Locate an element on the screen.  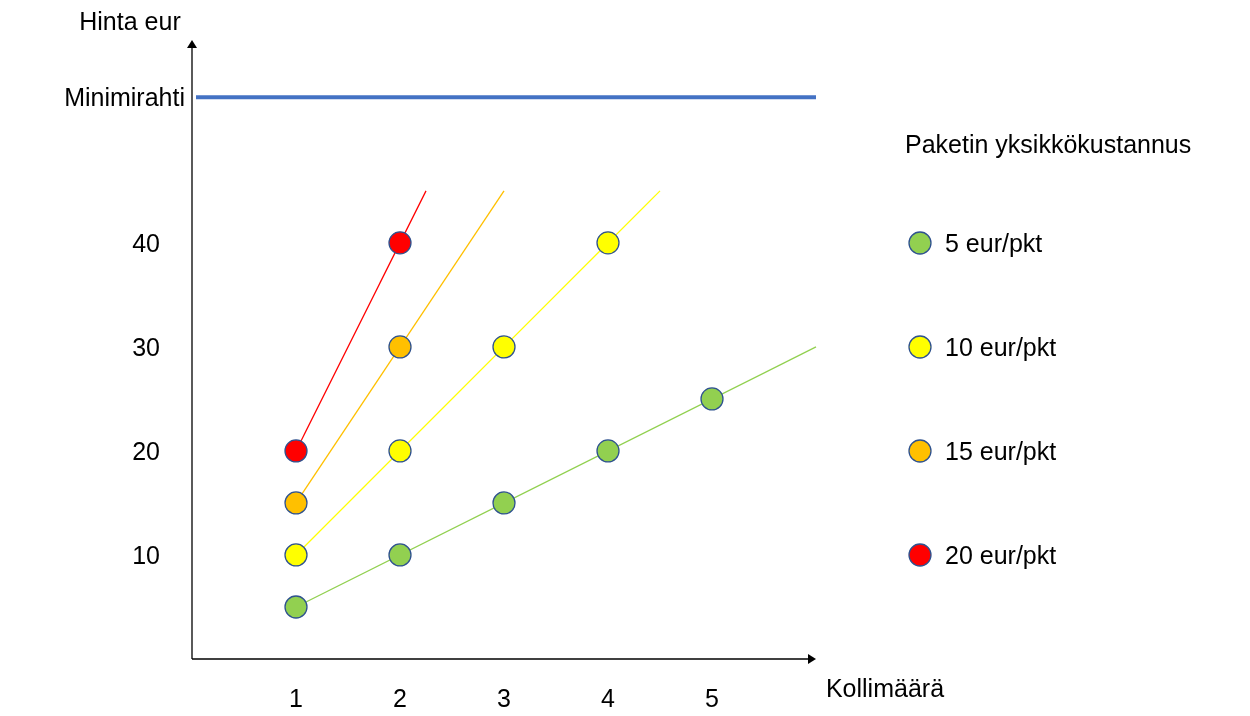
x-axis-title: Kollimäärä is located at coordinates (885, 688).